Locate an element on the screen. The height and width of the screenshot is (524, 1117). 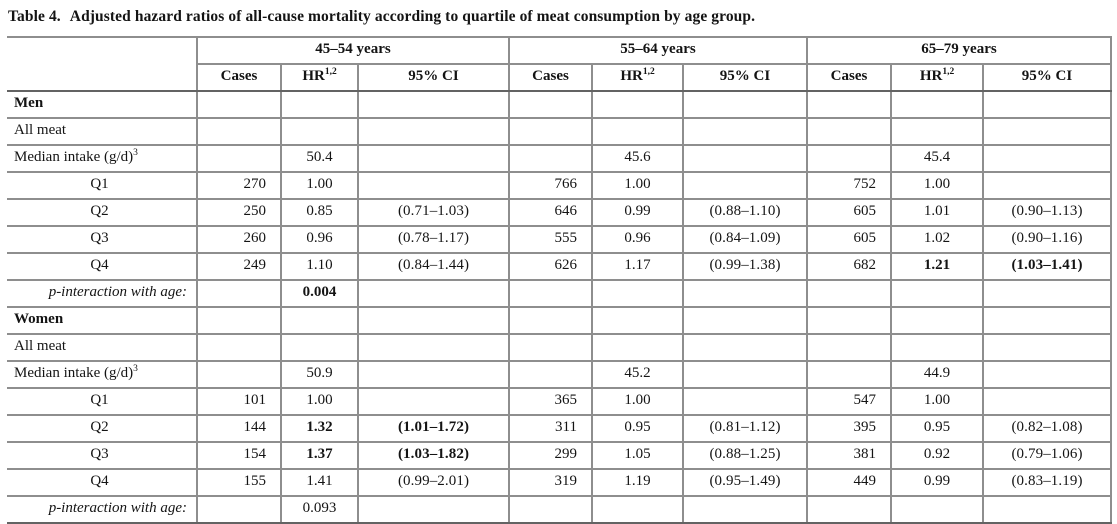
cell-hr: 45.6 is located at coordinates (637, 158).